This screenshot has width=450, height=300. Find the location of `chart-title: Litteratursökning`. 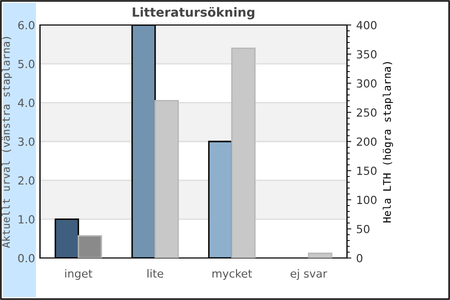

chart-title: Litteratursökning is located at coordinates (193, 13).